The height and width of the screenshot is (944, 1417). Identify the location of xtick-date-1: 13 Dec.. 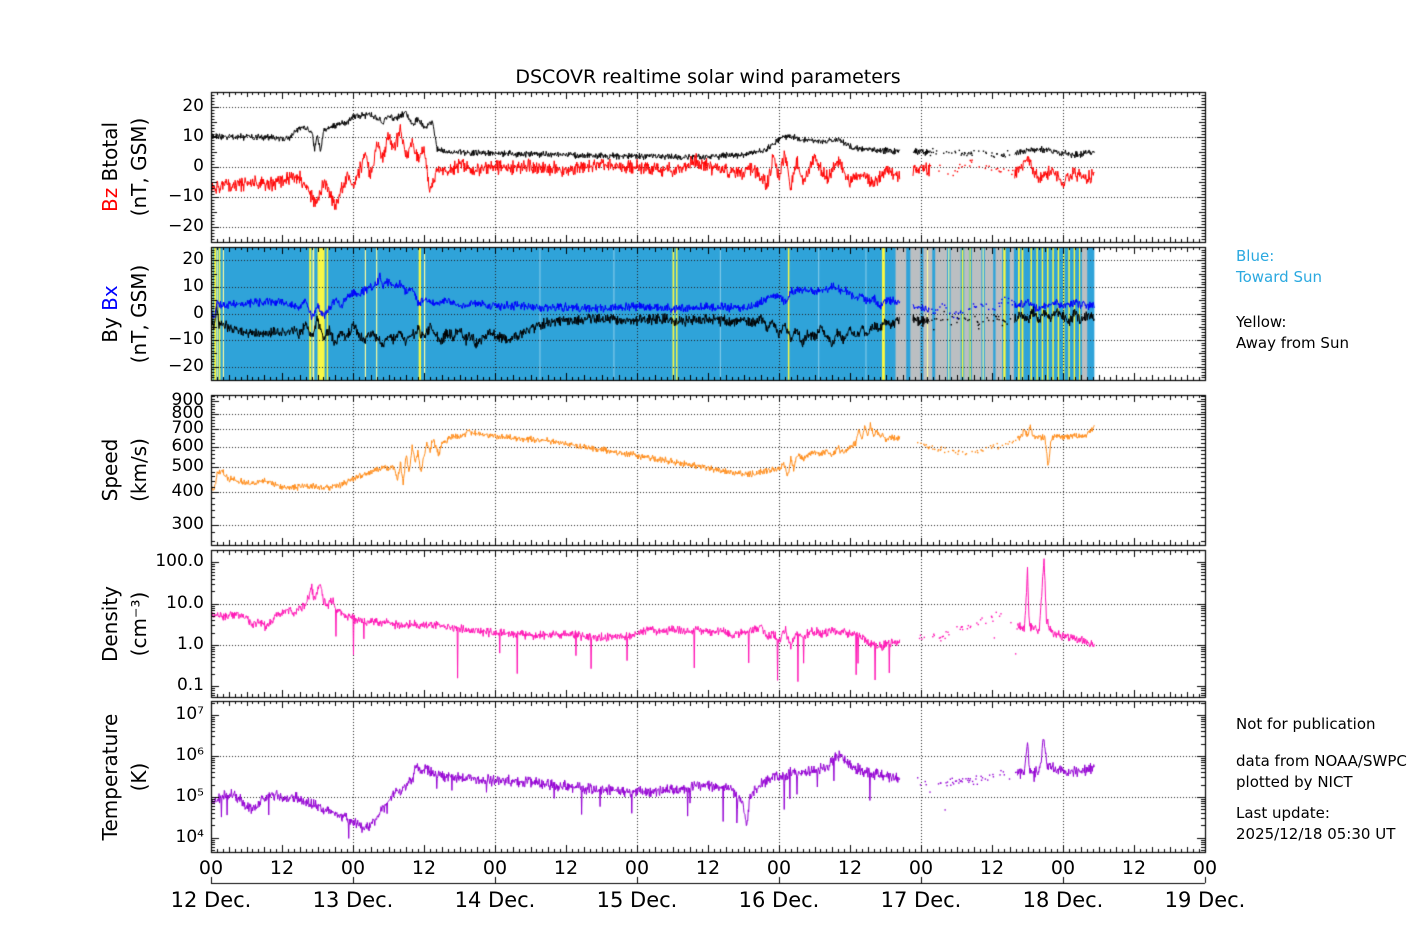
(353, 900).